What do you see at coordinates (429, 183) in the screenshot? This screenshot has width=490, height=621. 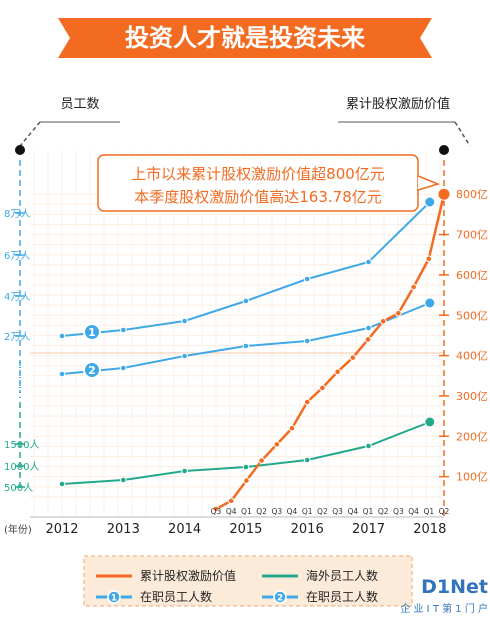 I see `annotation-pointer` at bounding box center [429, 183].